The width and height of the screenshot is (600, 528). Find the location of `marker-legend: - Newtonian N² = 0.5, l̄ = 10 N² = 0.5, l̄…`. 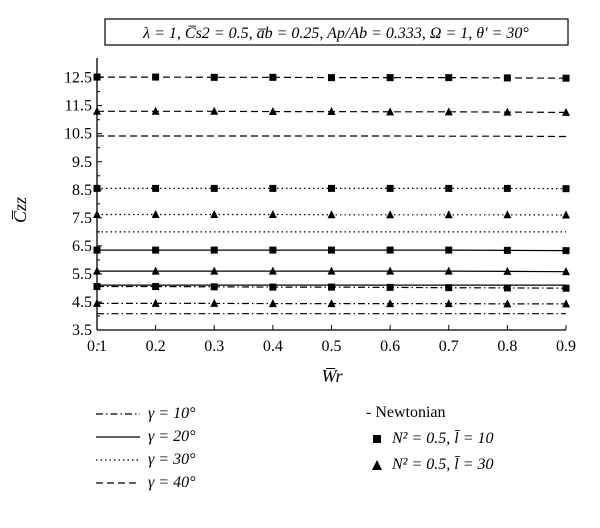

marker-legend: - Newtonian N² = 0.5, l̄ = 10 N² = 0.5, l̄… is located at coordinates (481, 439).